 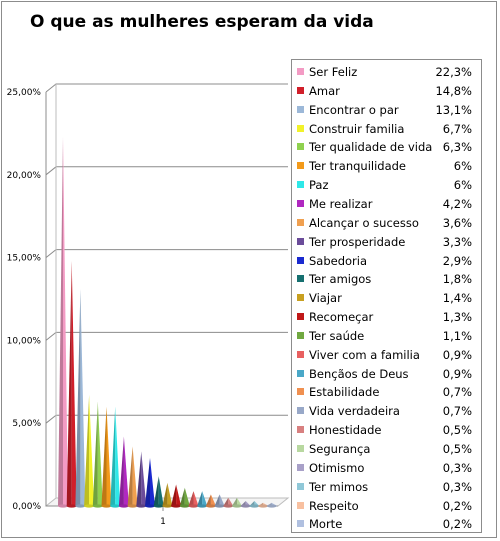 What do you see at coordinates (166, 171) in the screenshot?
I see `gridline` at bounding box center [166, 171].